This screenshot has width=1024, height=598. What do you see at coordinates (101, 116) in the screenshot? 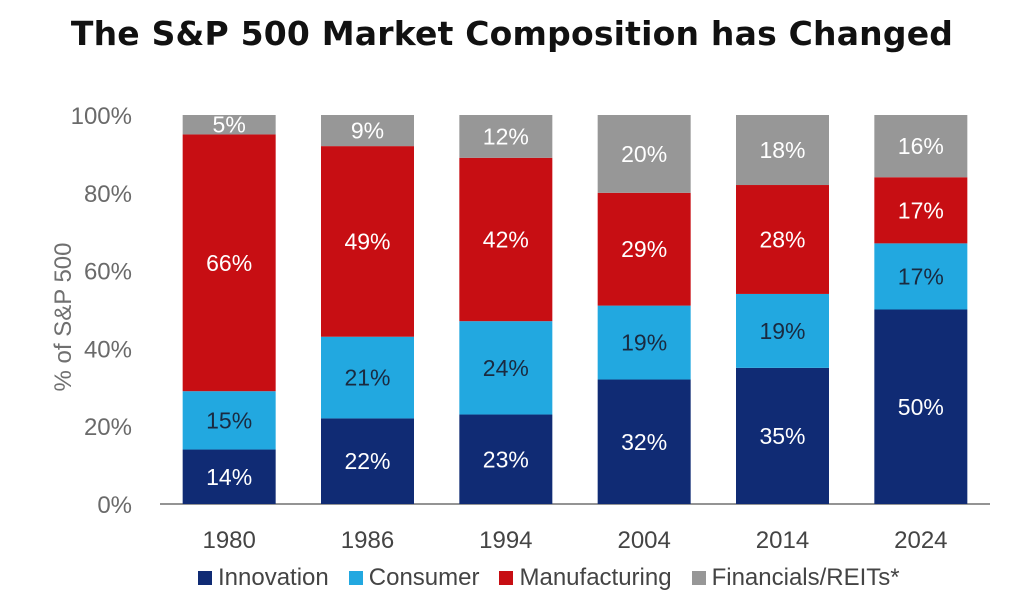
I see `y-tick-label: 100%` at bounding box center [101, 116].